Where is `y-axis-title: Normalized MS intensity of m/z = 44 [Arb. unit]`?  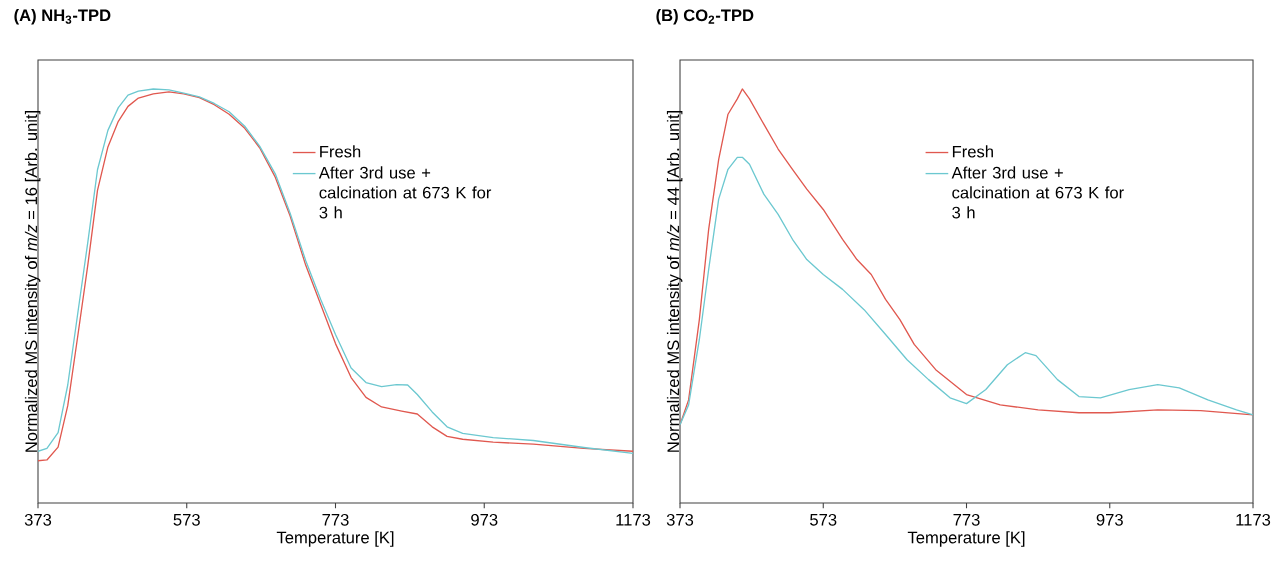 y-axis-title: Normalized MS intensity of m/z = 44 [Arb. unit] is located at coordinates (674, 281).